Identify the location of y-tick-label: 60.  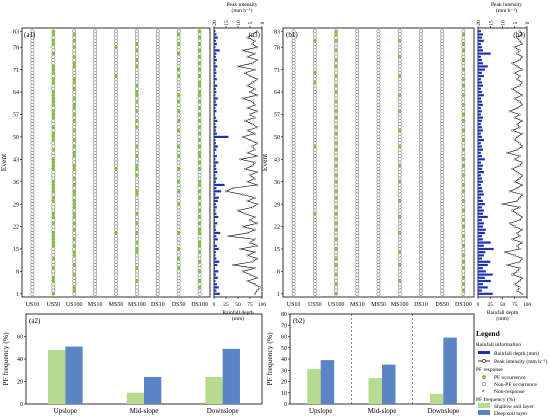
(284, 338).